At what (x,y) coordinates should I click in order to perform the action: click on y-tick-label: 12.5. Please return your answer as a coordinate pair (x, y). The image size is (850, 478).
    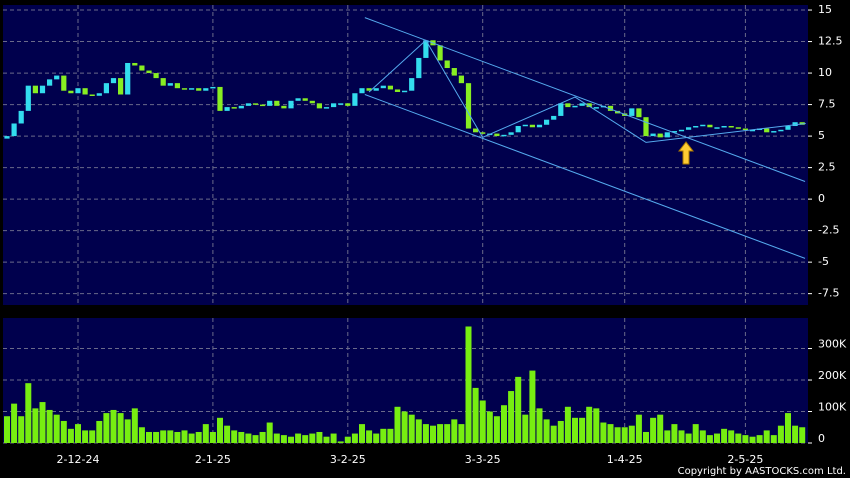
    Looking at the image, I should click on (830, 41).